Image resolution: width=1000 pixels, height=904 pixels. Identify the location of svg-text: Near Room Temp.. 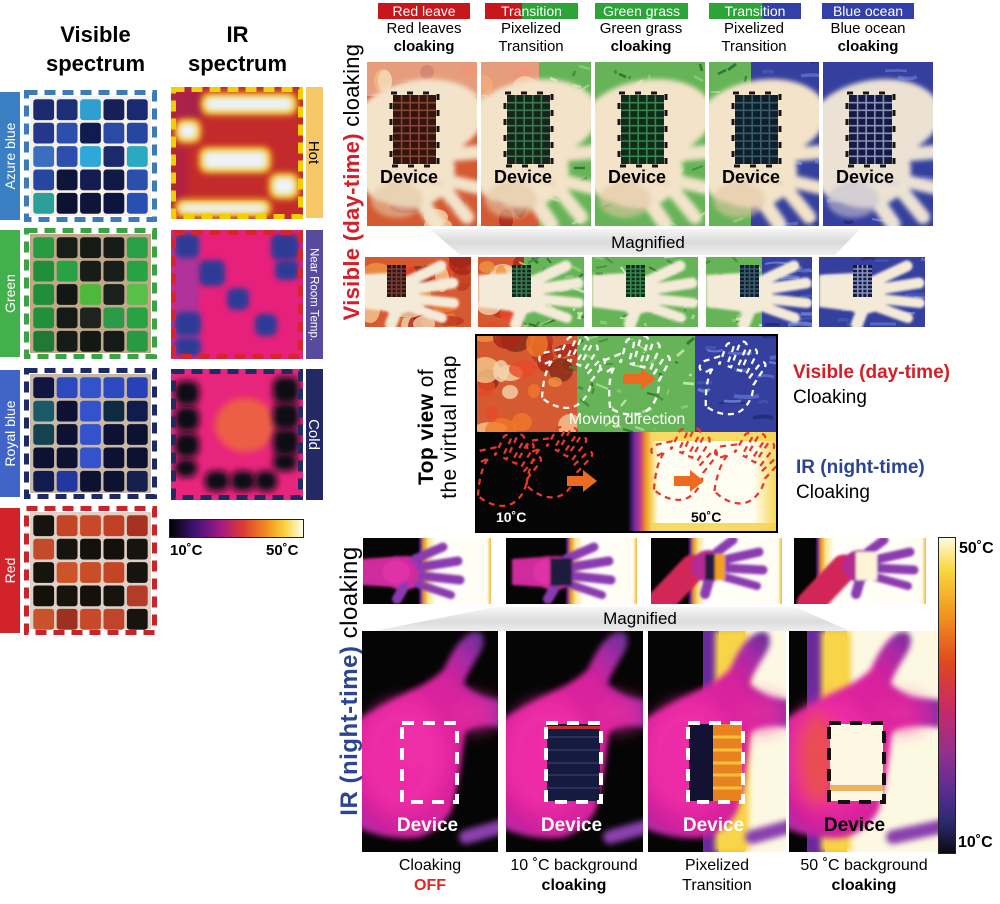
(313, 294).